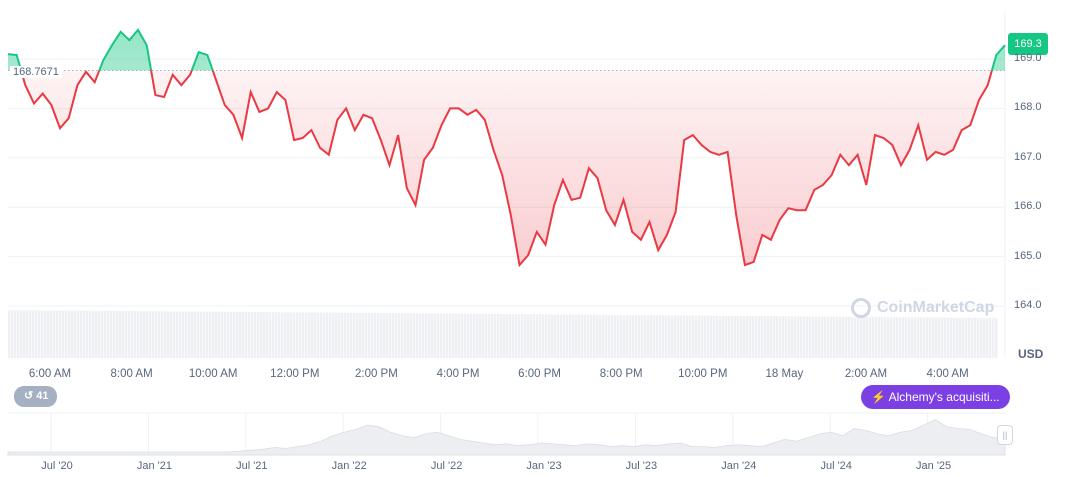 The height and width of the screenshot is (477, 1072). I want to click on x-tick-label: 4:00 PM, so click(458, 374).